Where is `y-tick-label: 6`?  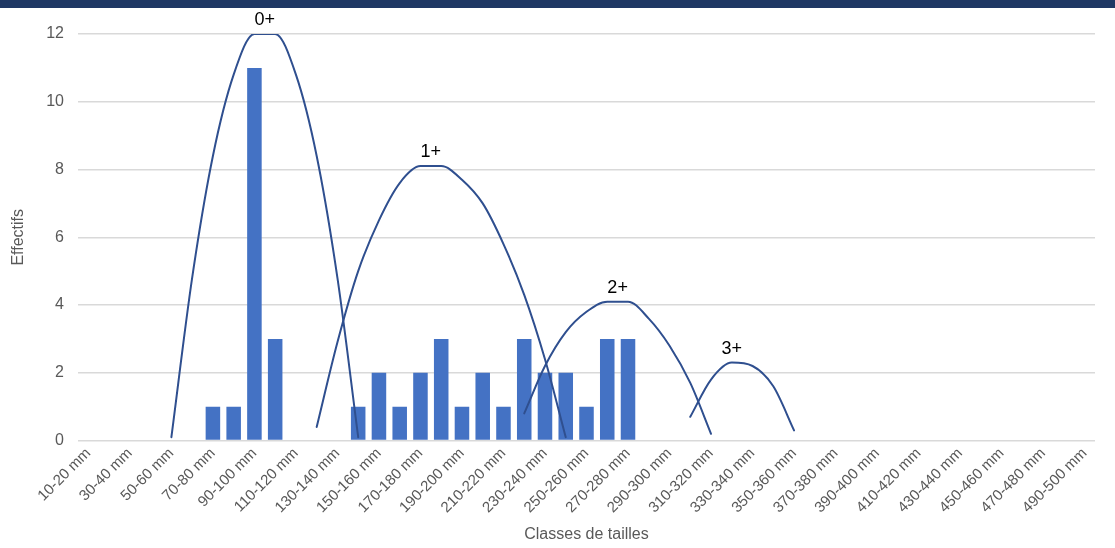
y-tick-label: 6 is located at coordinates (60, 236).